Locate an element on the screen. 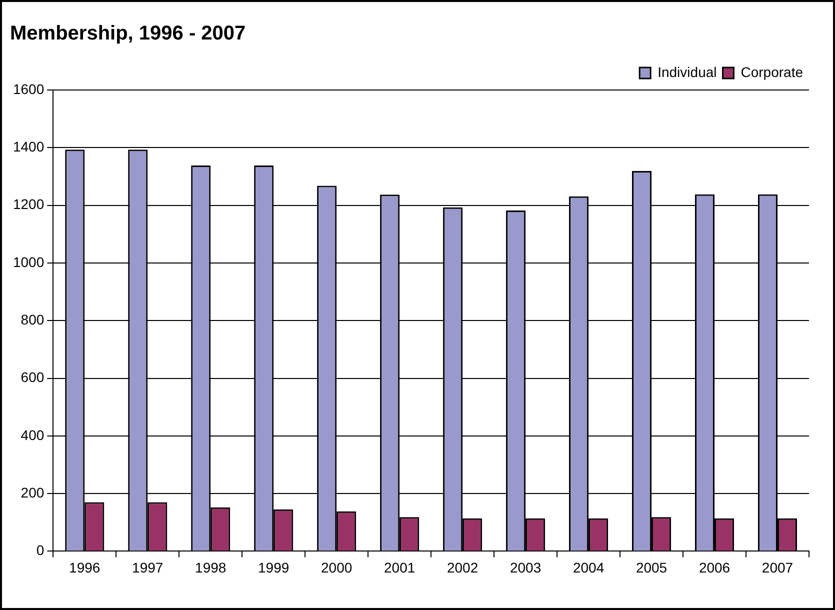 This screenshot has height=610, width=835. x-tick-label: 2006 is located at coordinates (714, 567).